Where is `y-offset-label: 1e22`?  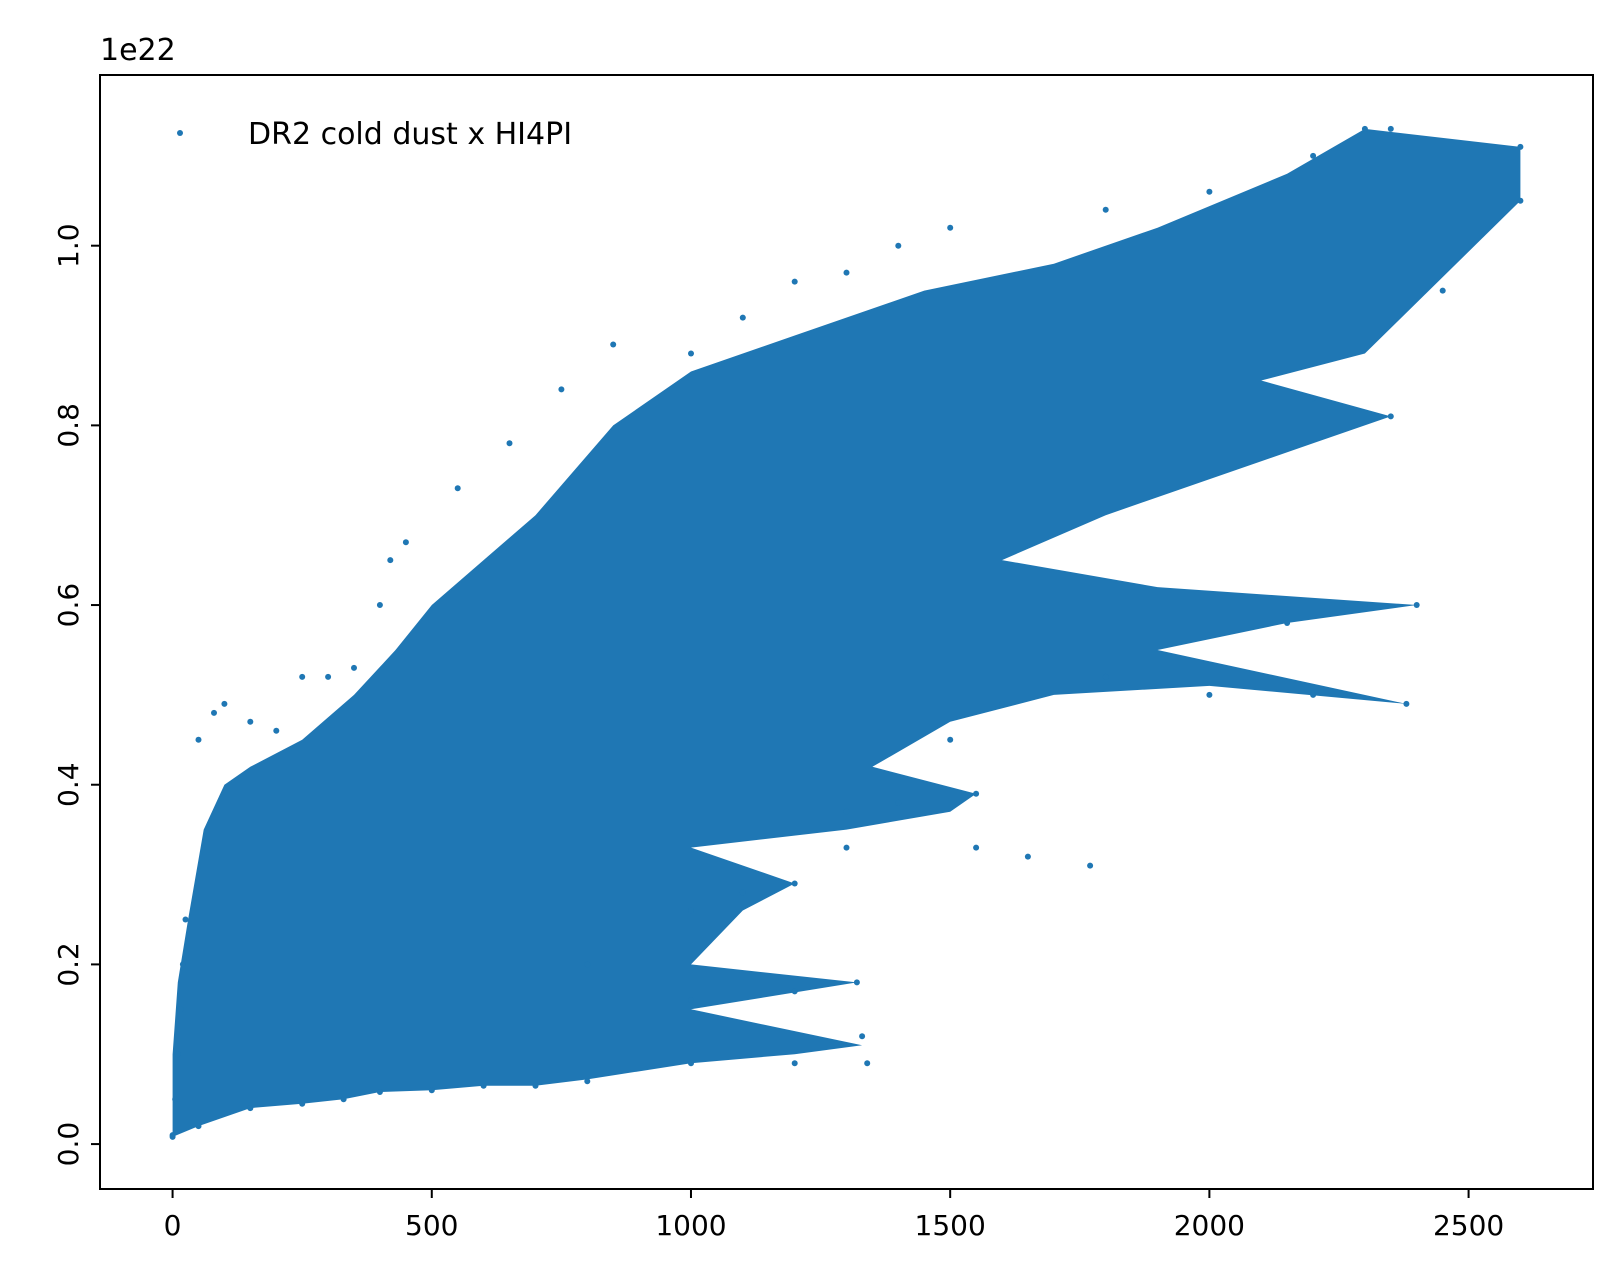
y-offset-label: 1e22 is located at coordinates (138, 50).